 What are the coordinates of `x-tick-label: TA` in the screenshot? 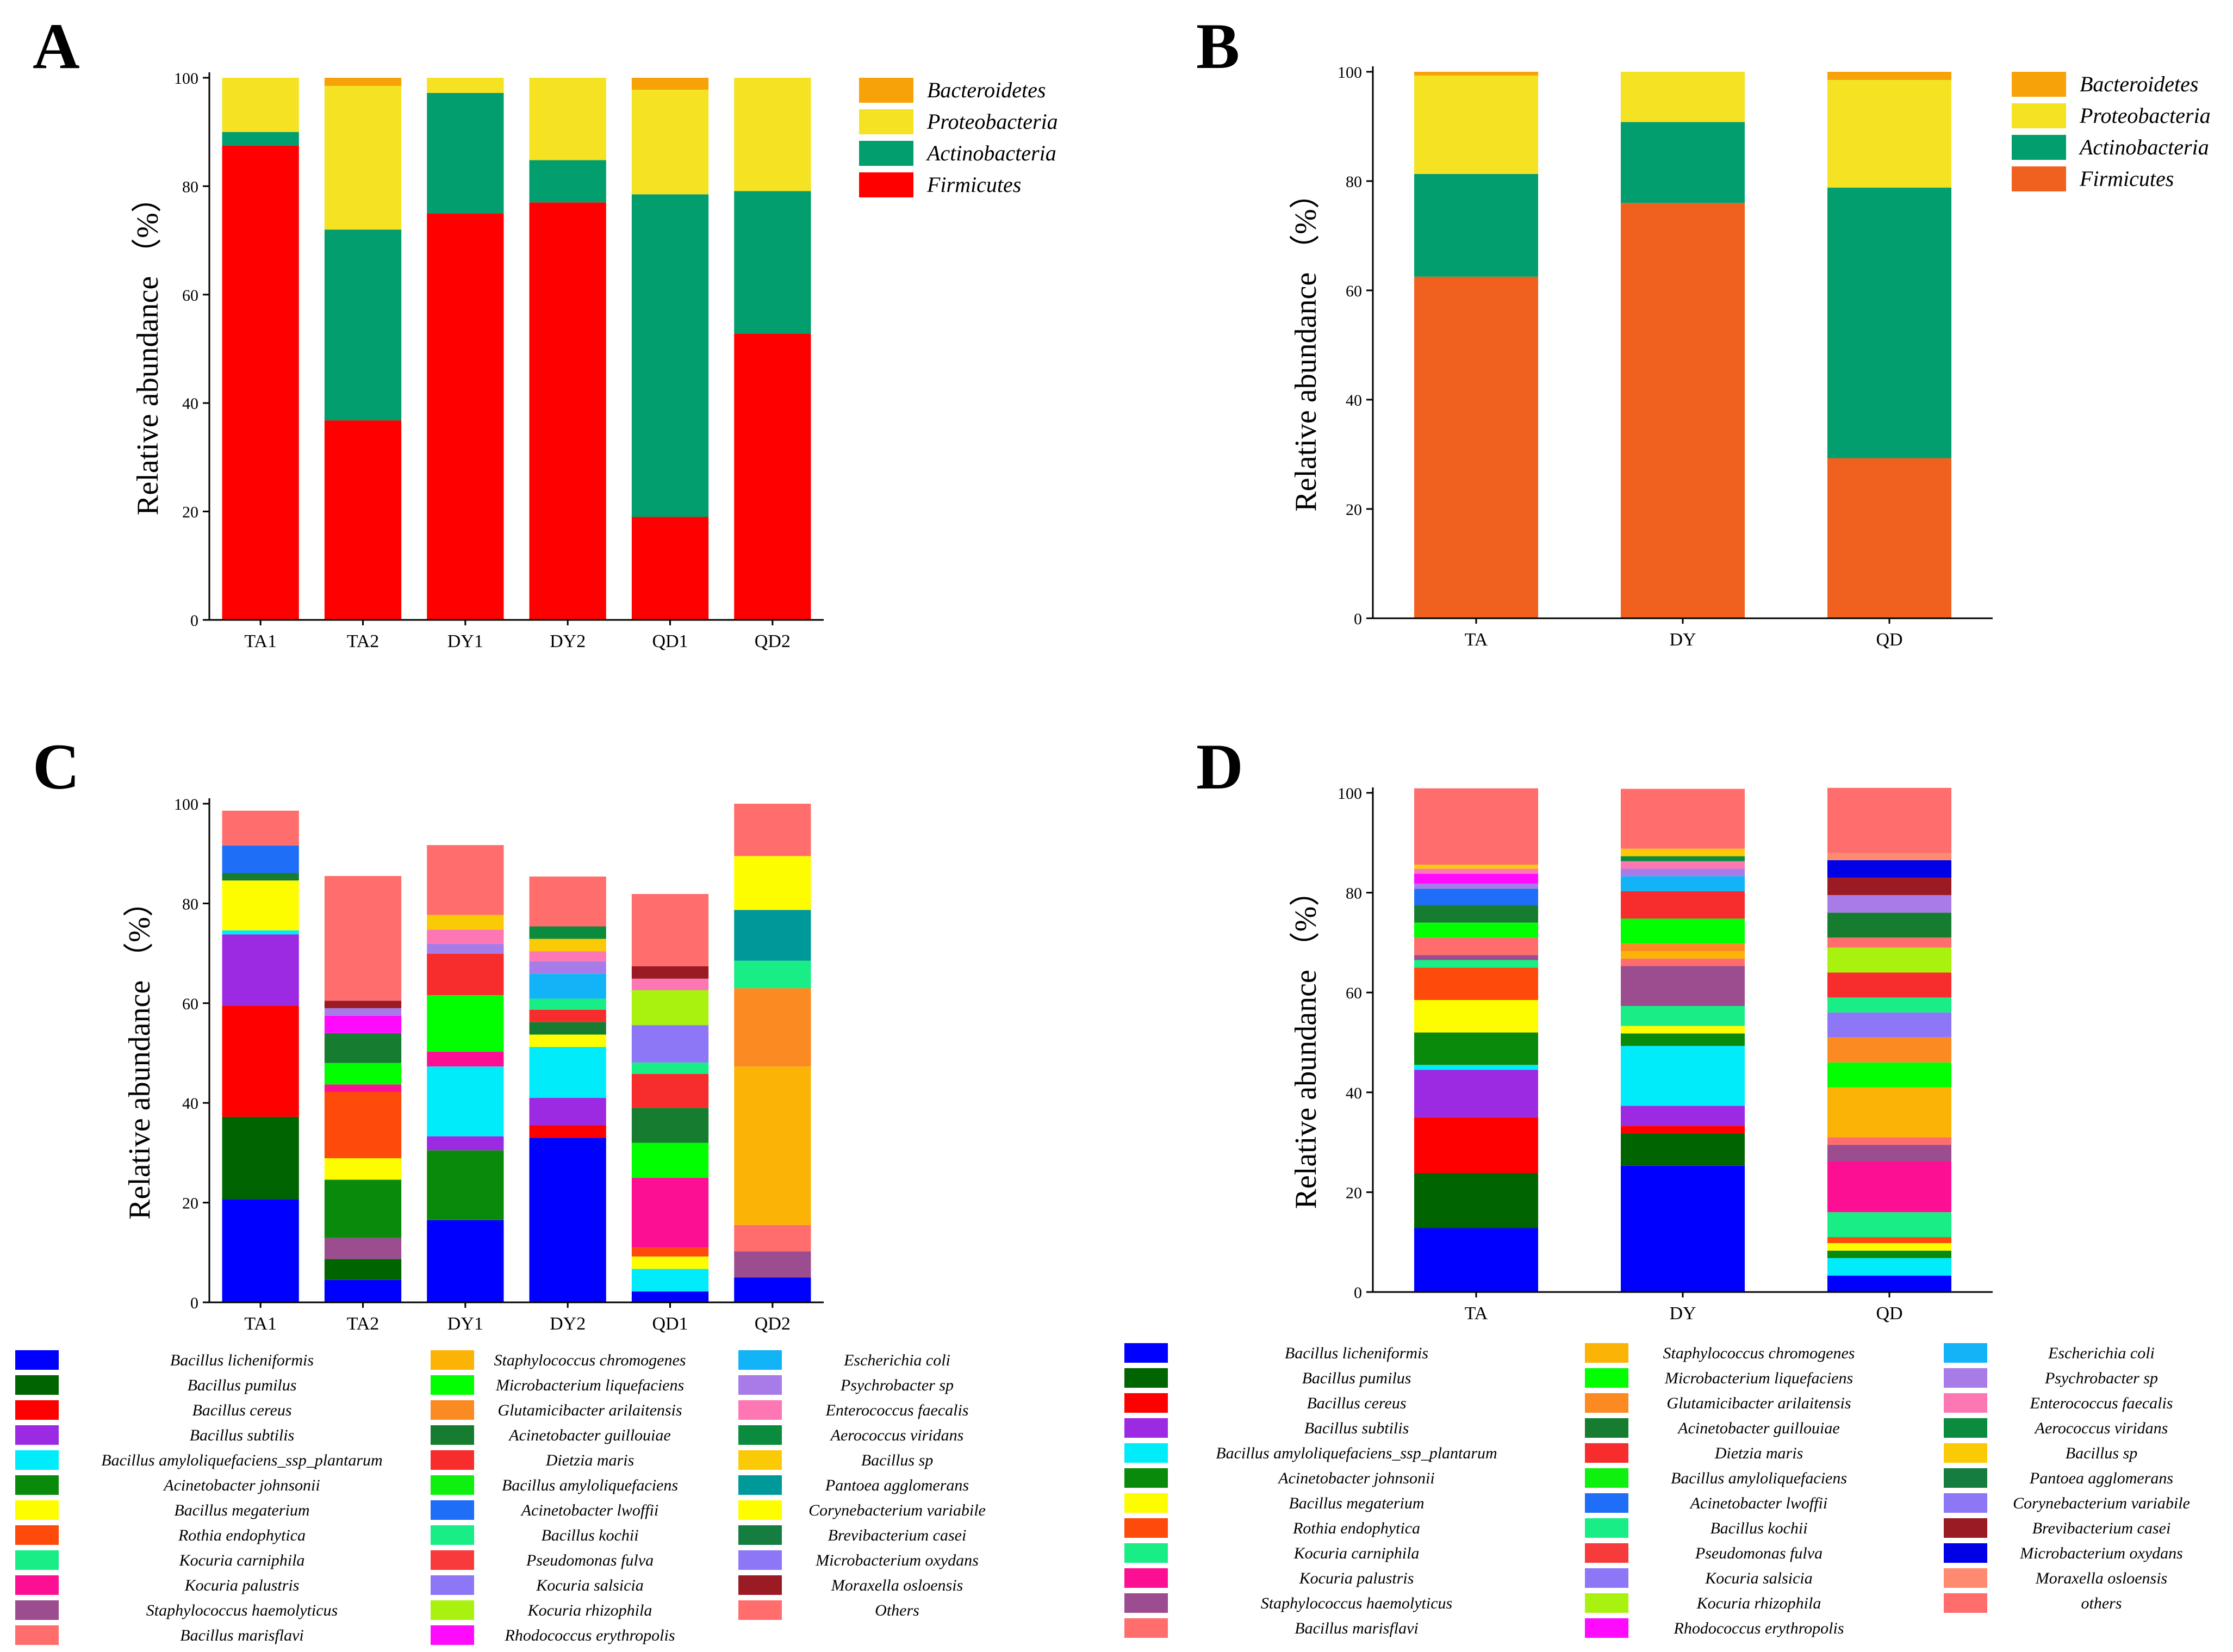 It's located at (1477, 640).